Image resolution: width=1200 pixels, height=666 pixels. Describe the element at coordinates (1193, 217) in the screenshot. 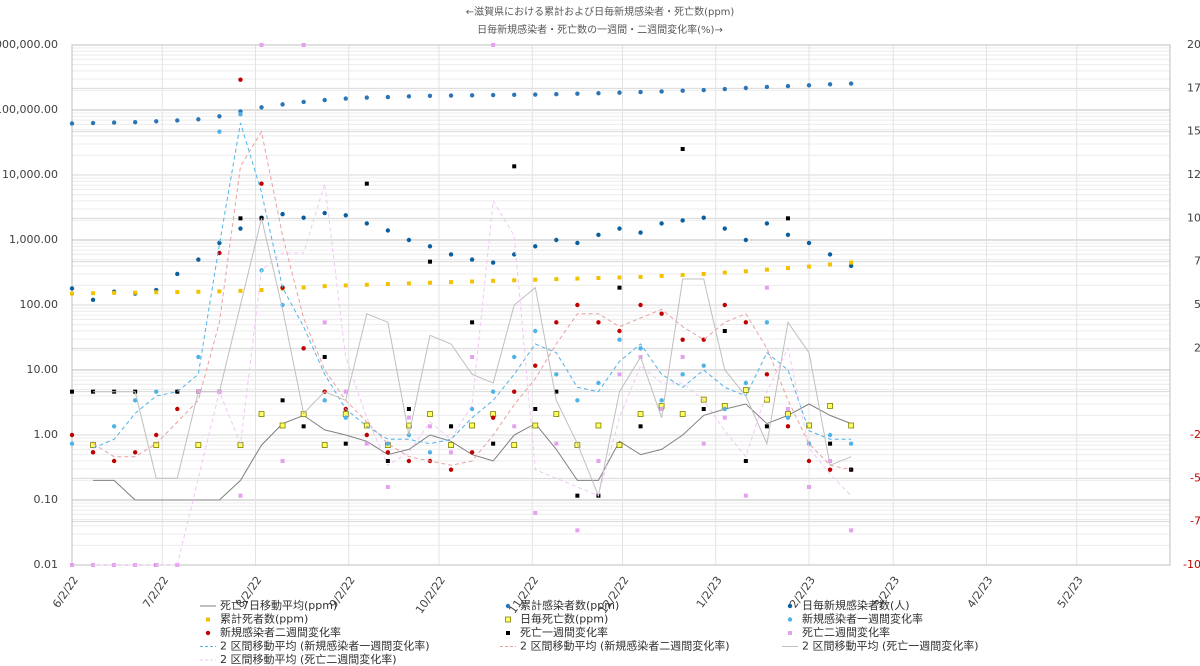

I see `y2-tick-label: 100` at that location.